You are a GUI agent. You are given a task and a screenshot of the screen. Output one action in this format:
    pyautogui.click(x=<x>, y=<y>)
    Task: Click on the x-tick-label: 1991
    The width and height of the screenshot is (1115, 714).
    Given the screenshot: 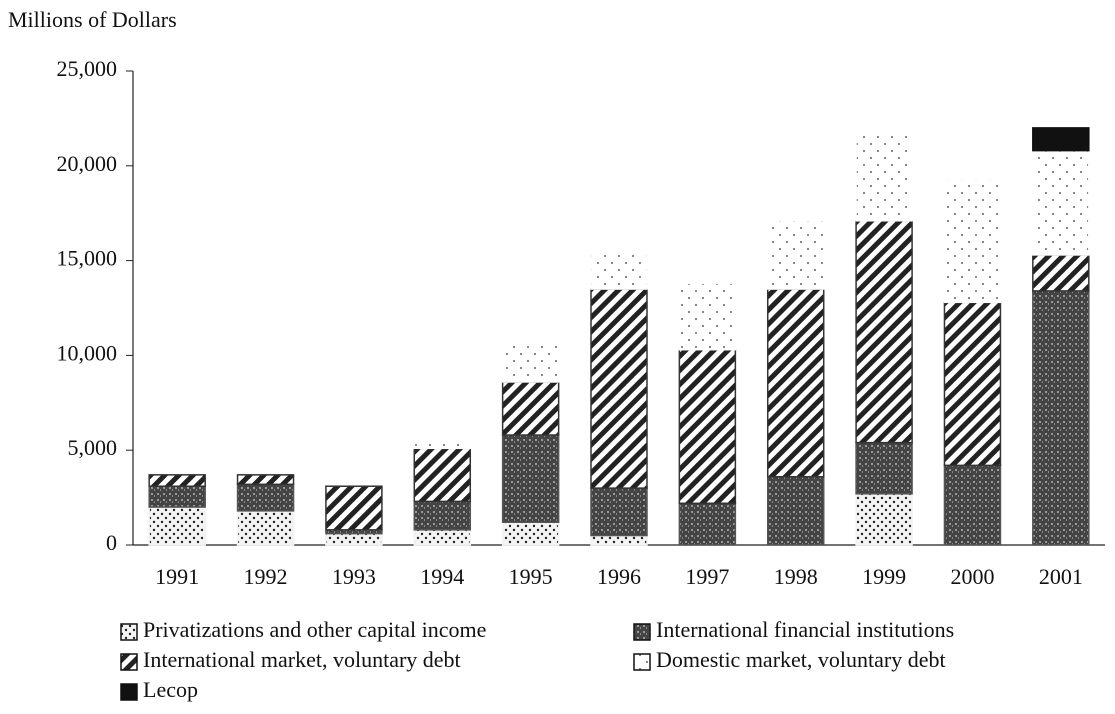 What is the action you would take?
    pyautogui.click(x=177, y=576)
    